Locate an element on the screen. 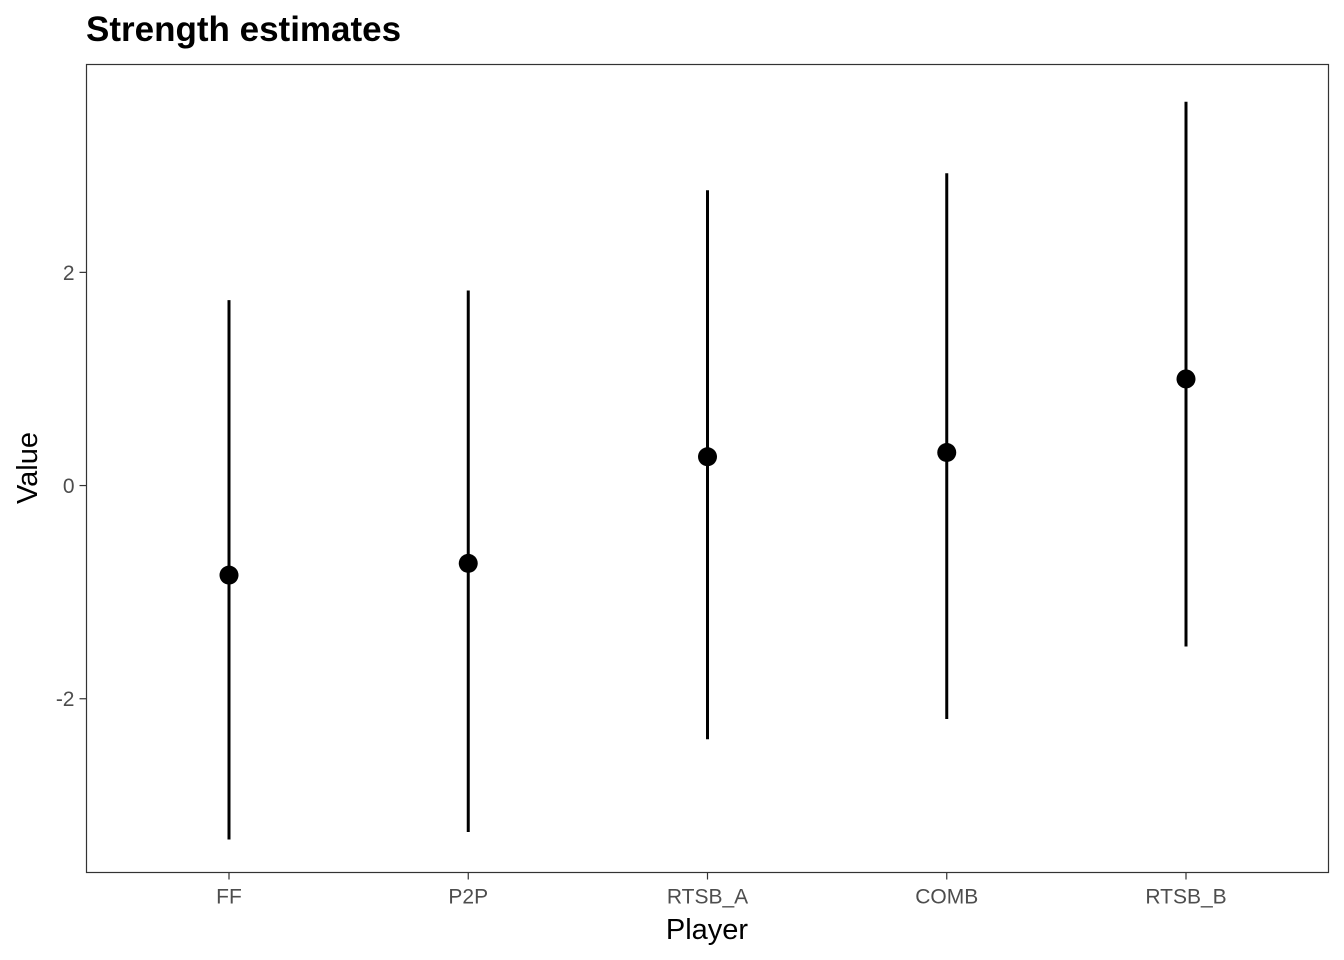 Image resolution: width=1344 pixels, height=960 pixels. x-tick-label: COMB is located at coordinates (946, 897).